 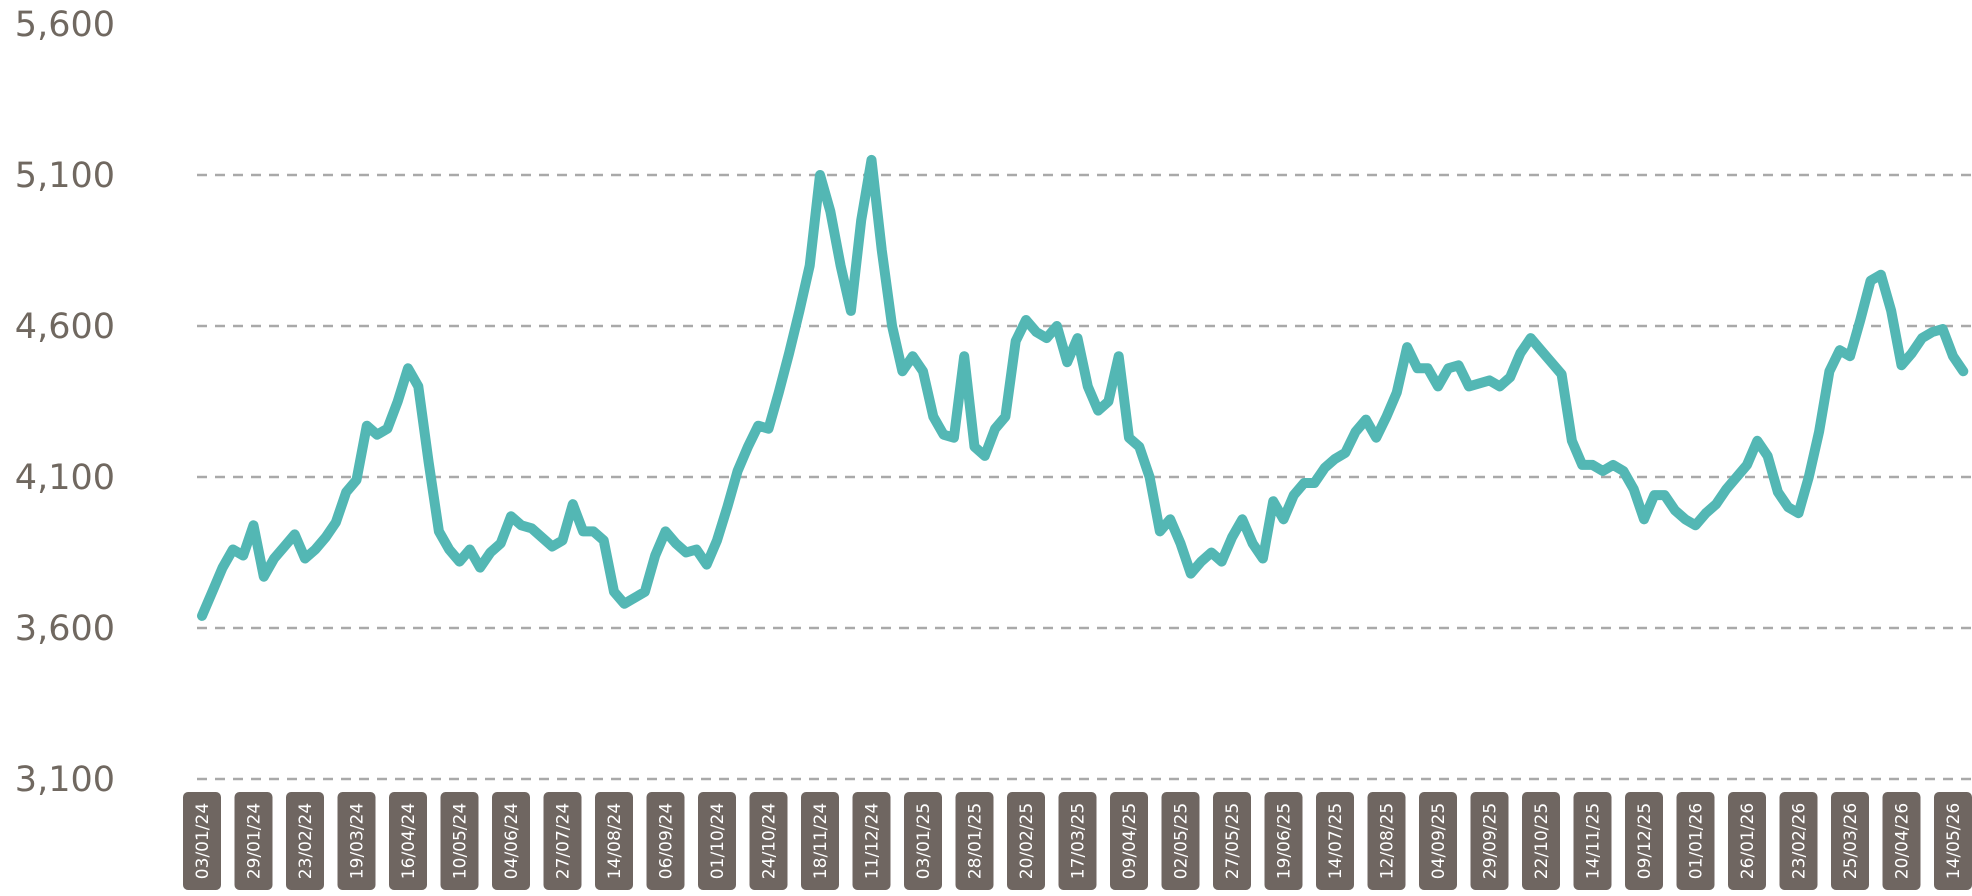 What do you see at coordinates (65, 402) in the screenshot?
I see `y-axis-ticks: 5,600 5,100 4,600 4,100 3,600 3,100` at bounding box center [65, 402].